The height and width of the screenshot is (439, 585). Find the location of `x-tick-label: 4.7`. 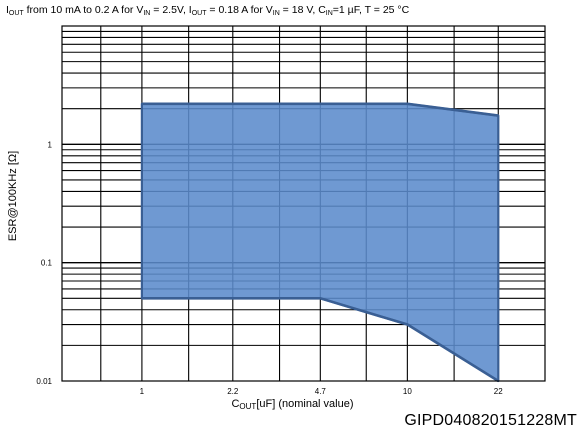

x-tick-label: 4.7 is located at coordinates (321, 391).